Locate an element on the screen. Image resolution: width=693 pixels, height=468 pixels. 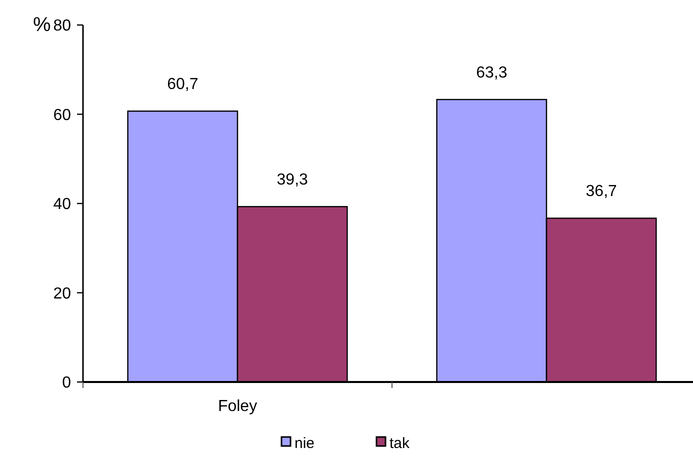
y-tick-label: 40 is located at coordinates (62, 205).